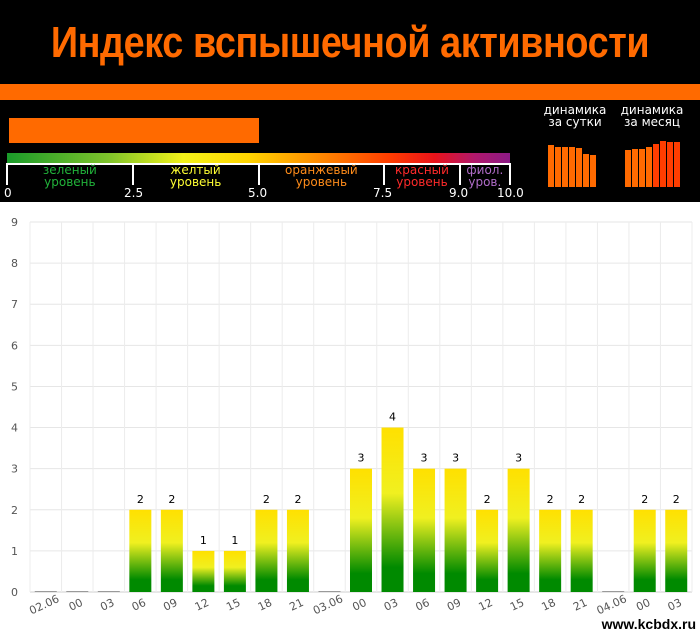 The image size is (700, 635). Describe the element at coordinates (575, 122) in the screenshot. I see `dynamics-day-line2: за сутки` at that location.